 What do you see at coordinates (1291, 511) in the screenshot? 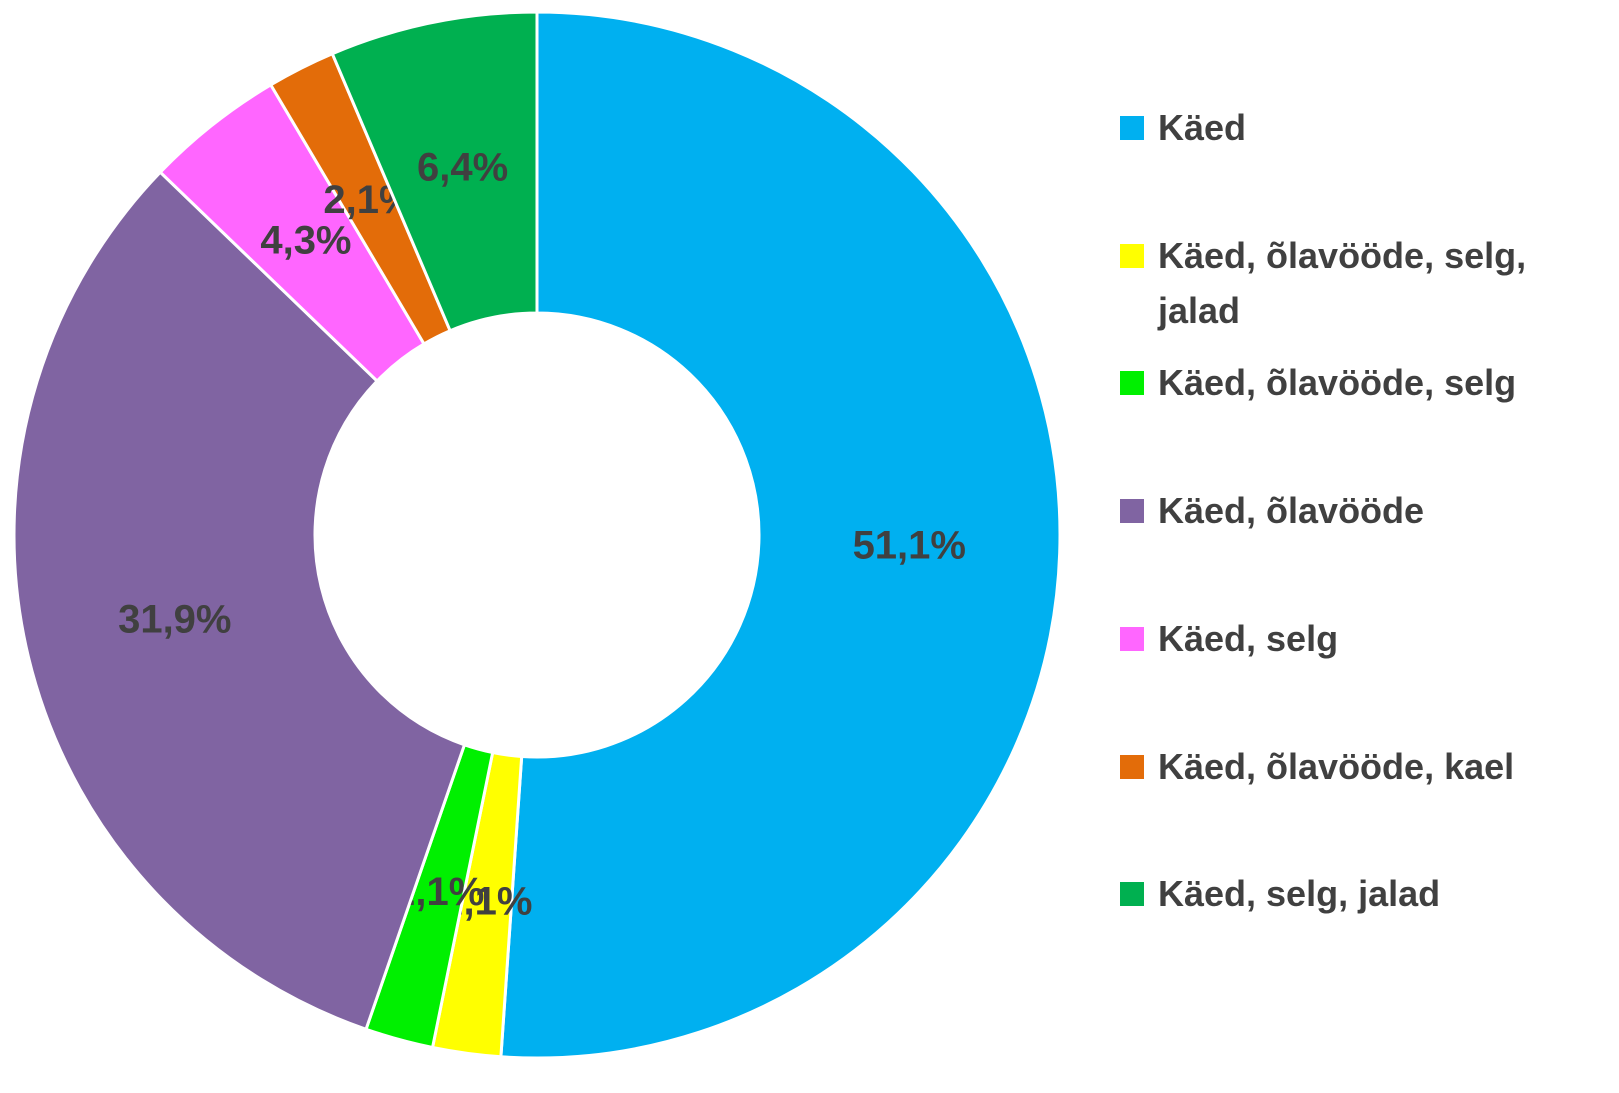
I see `legend-label: Käed, õlavööde` at bounding box center [1291, 511].